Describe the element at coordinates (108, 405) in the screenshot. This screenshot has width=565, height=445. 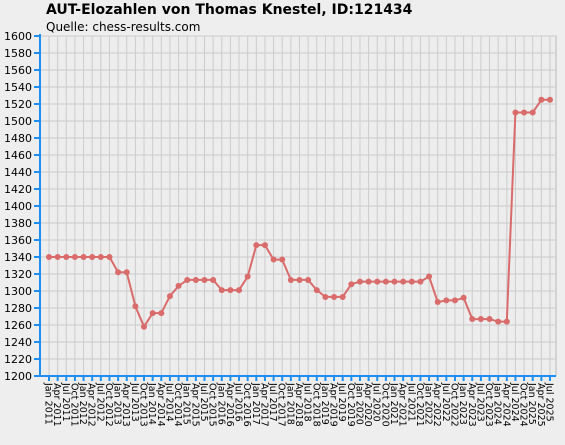
I see `x-tick-label: Oct 2012` at that location.